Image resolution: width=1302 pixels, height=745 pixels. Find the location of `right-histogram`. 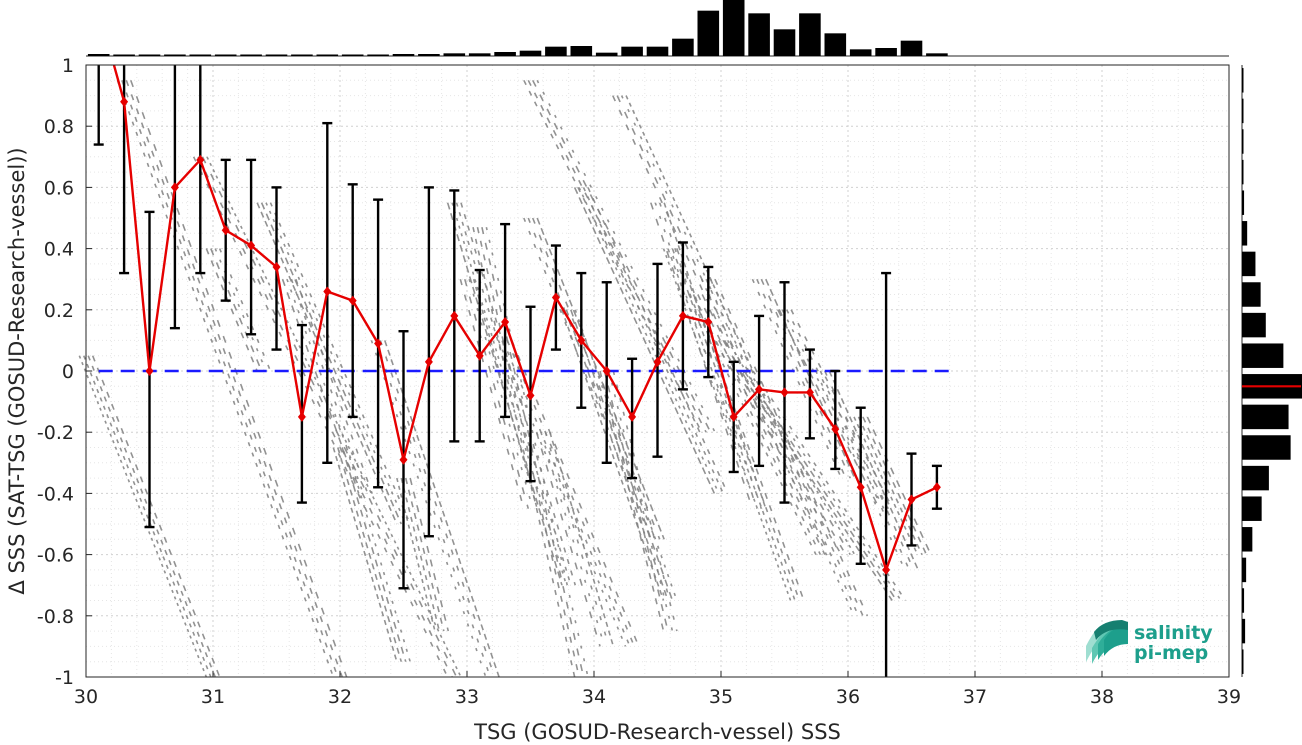

right-histogram is located at coordinates (1271, 371).